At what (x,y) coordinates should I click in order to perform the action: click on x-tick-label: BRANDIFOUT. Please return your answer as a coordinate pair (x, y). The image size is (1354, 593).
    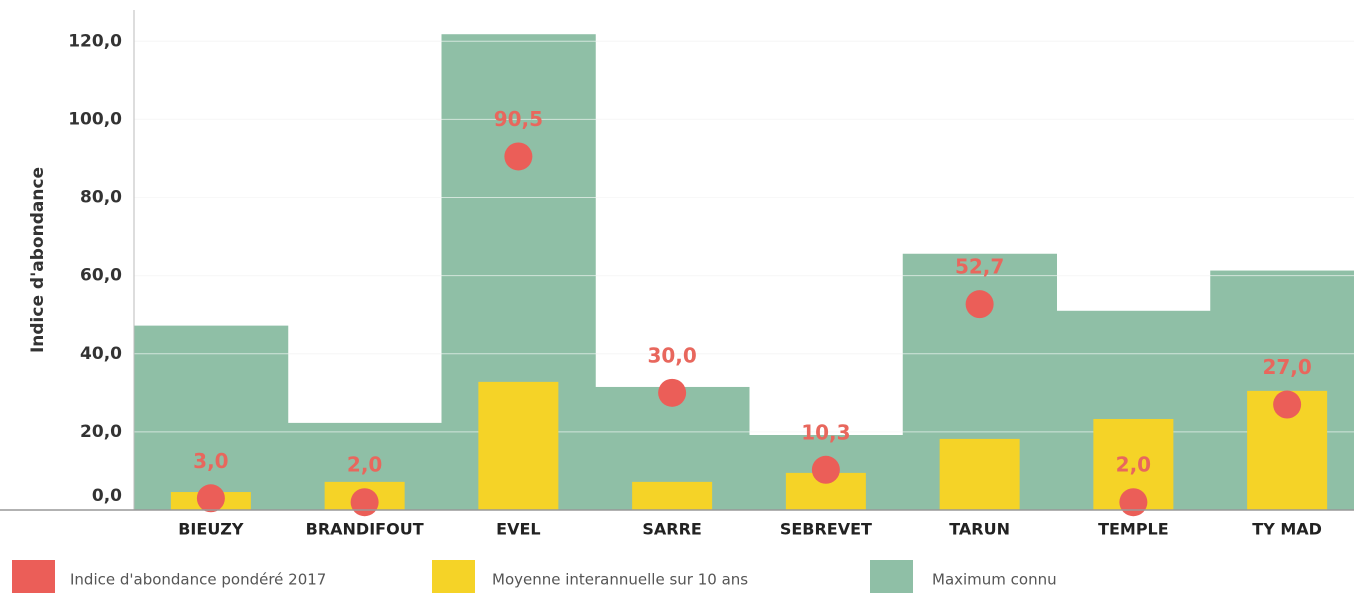
    Looking at the image, I should click on (365, 529).